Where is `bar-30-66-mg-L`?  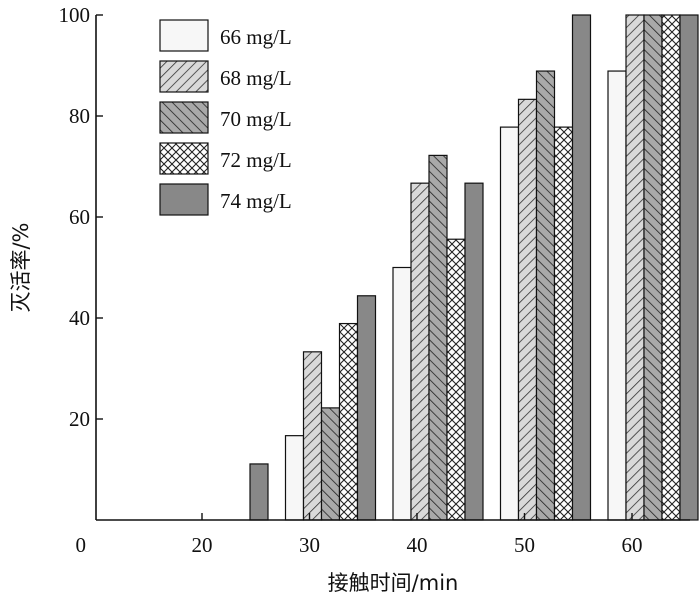
bar-30-66-mg-L is located at coordinates (294, 478).